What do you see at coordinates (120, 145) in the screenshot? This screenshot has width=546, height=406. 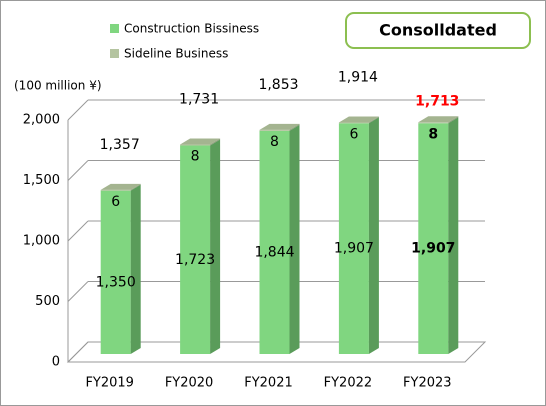 I see `total-label: 1,357` at bounding box center [120, 145].